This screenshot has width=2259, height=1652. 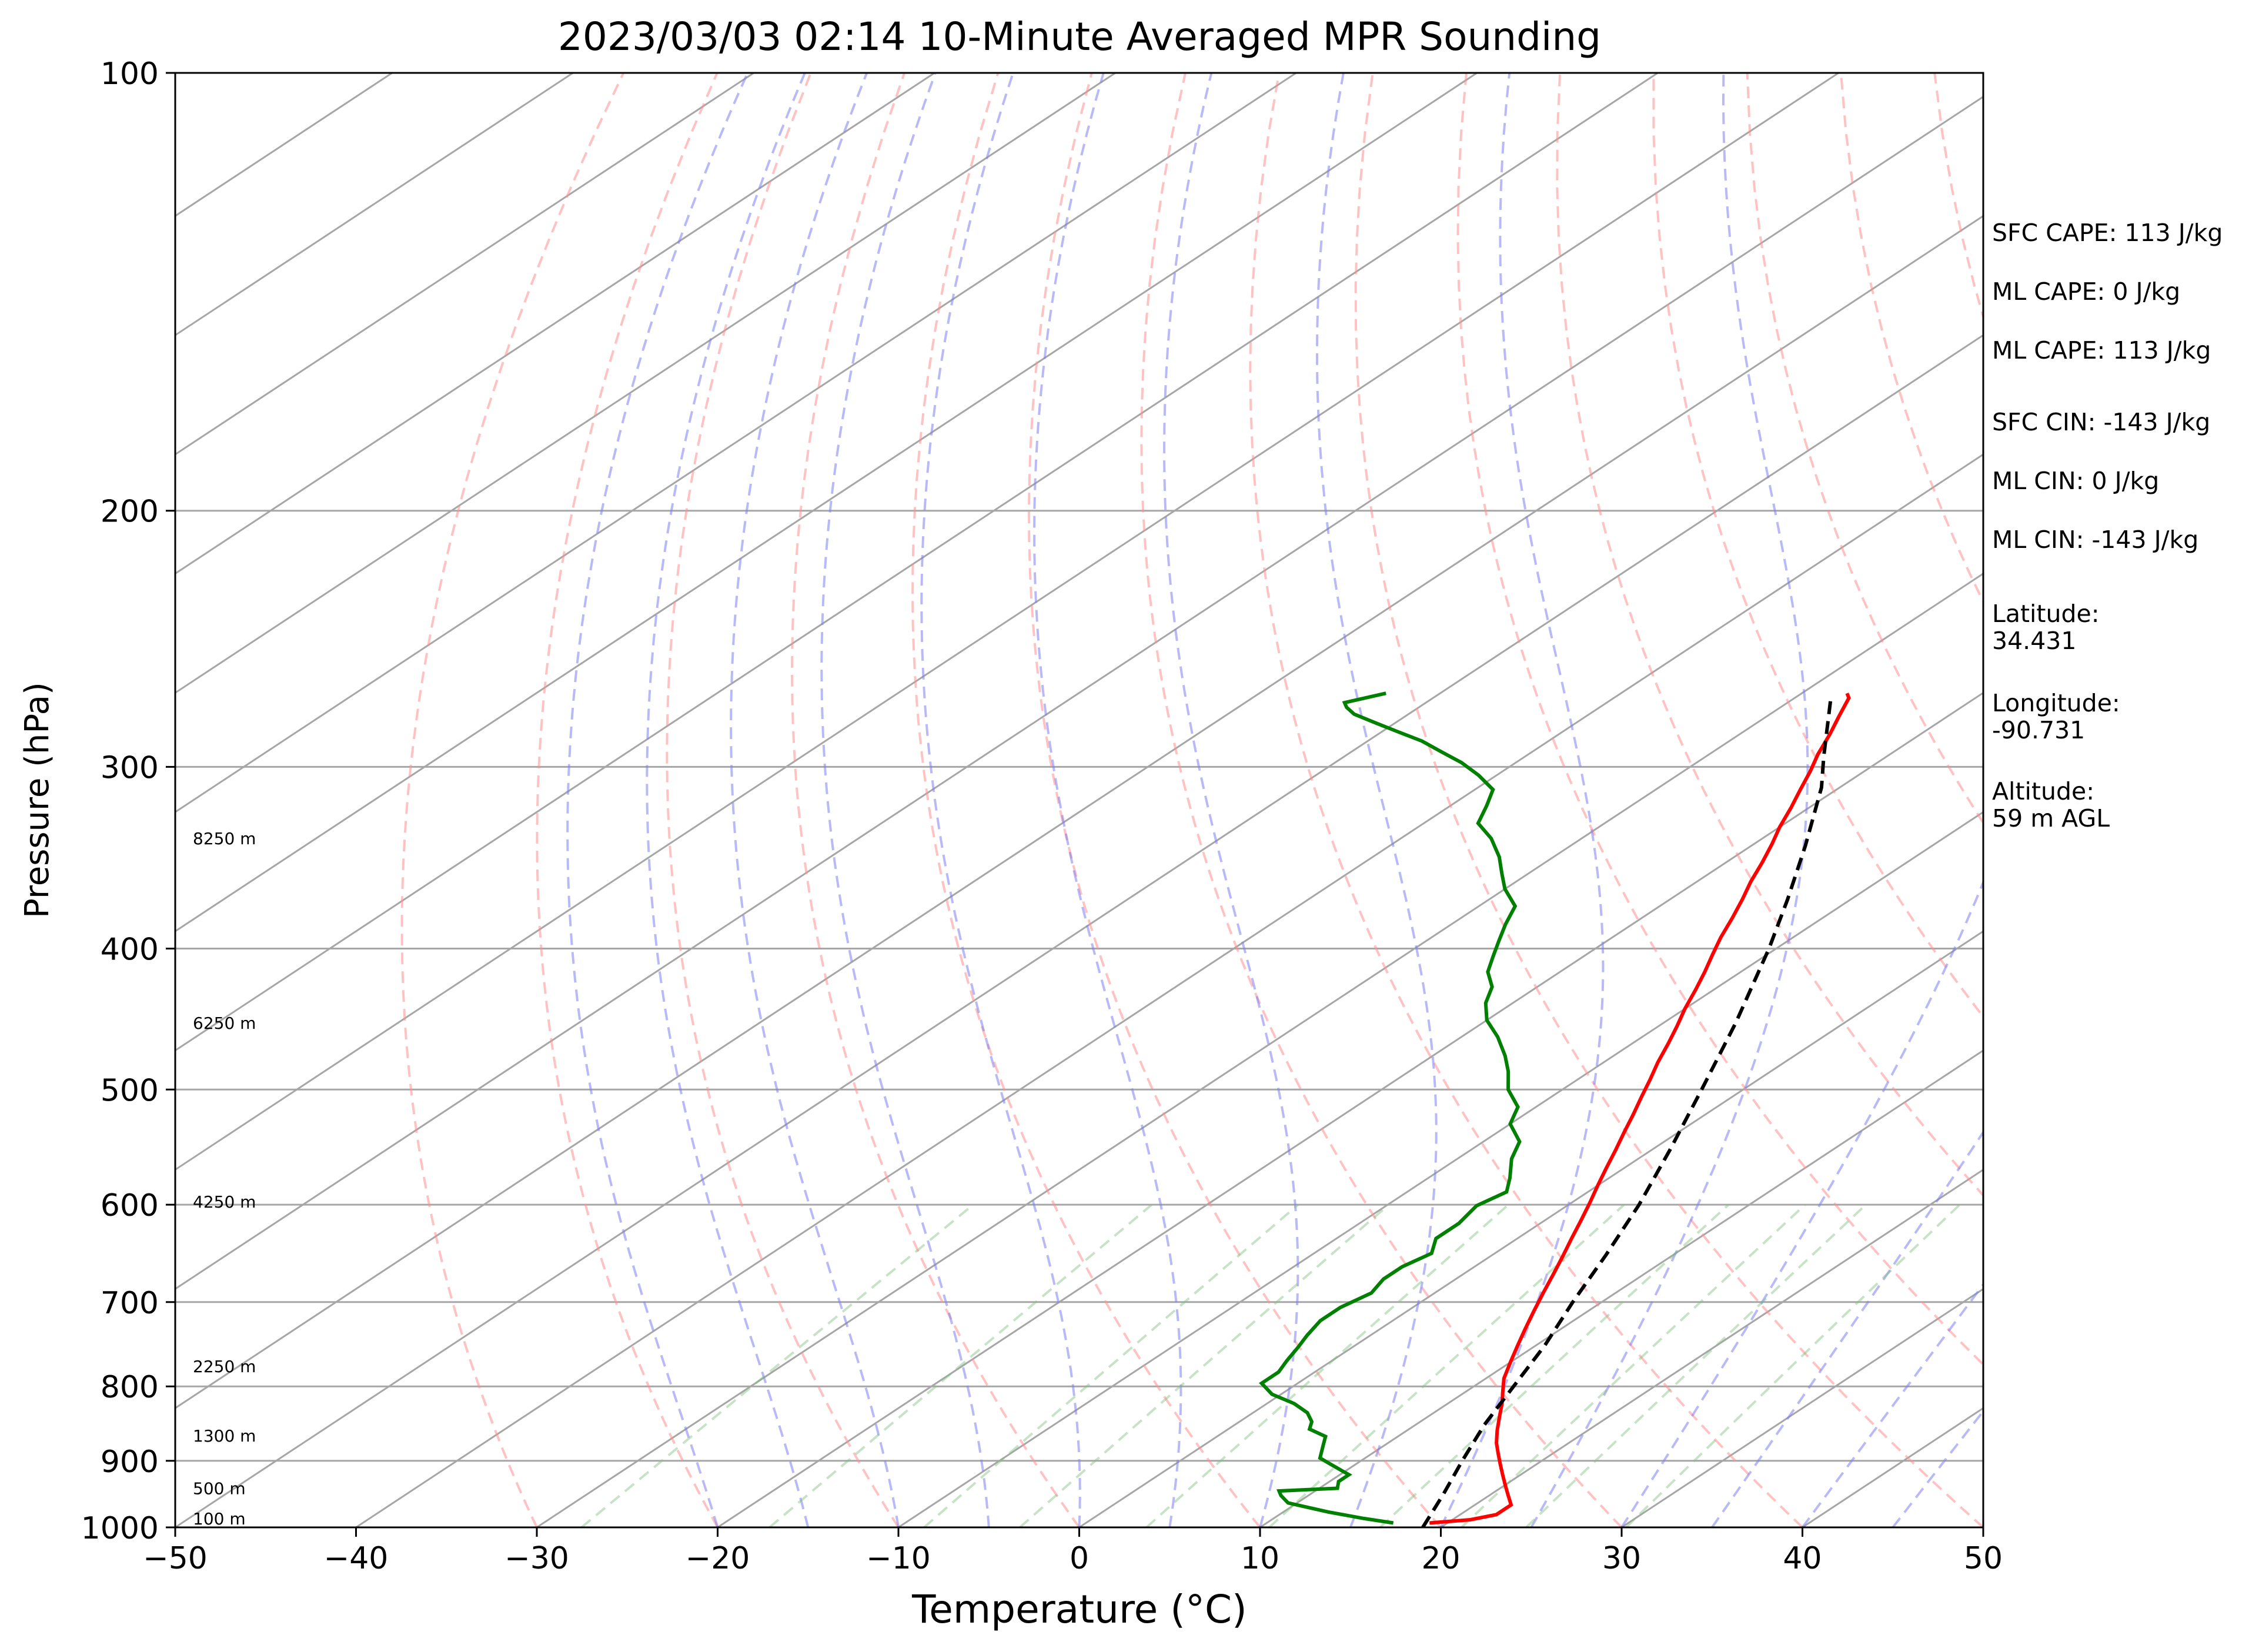 I want to click on x-tick-label: −50, so click(x=175, y=1559).